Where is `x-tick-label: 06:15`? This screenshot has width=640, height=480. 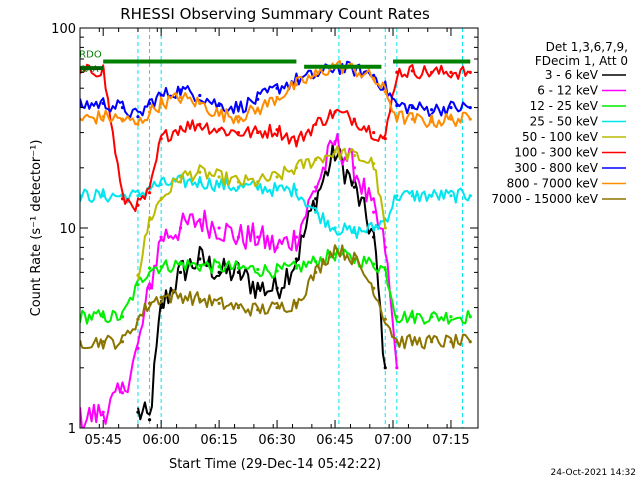 x-tick-label: 06:15 is located at coordinates (218, 440).